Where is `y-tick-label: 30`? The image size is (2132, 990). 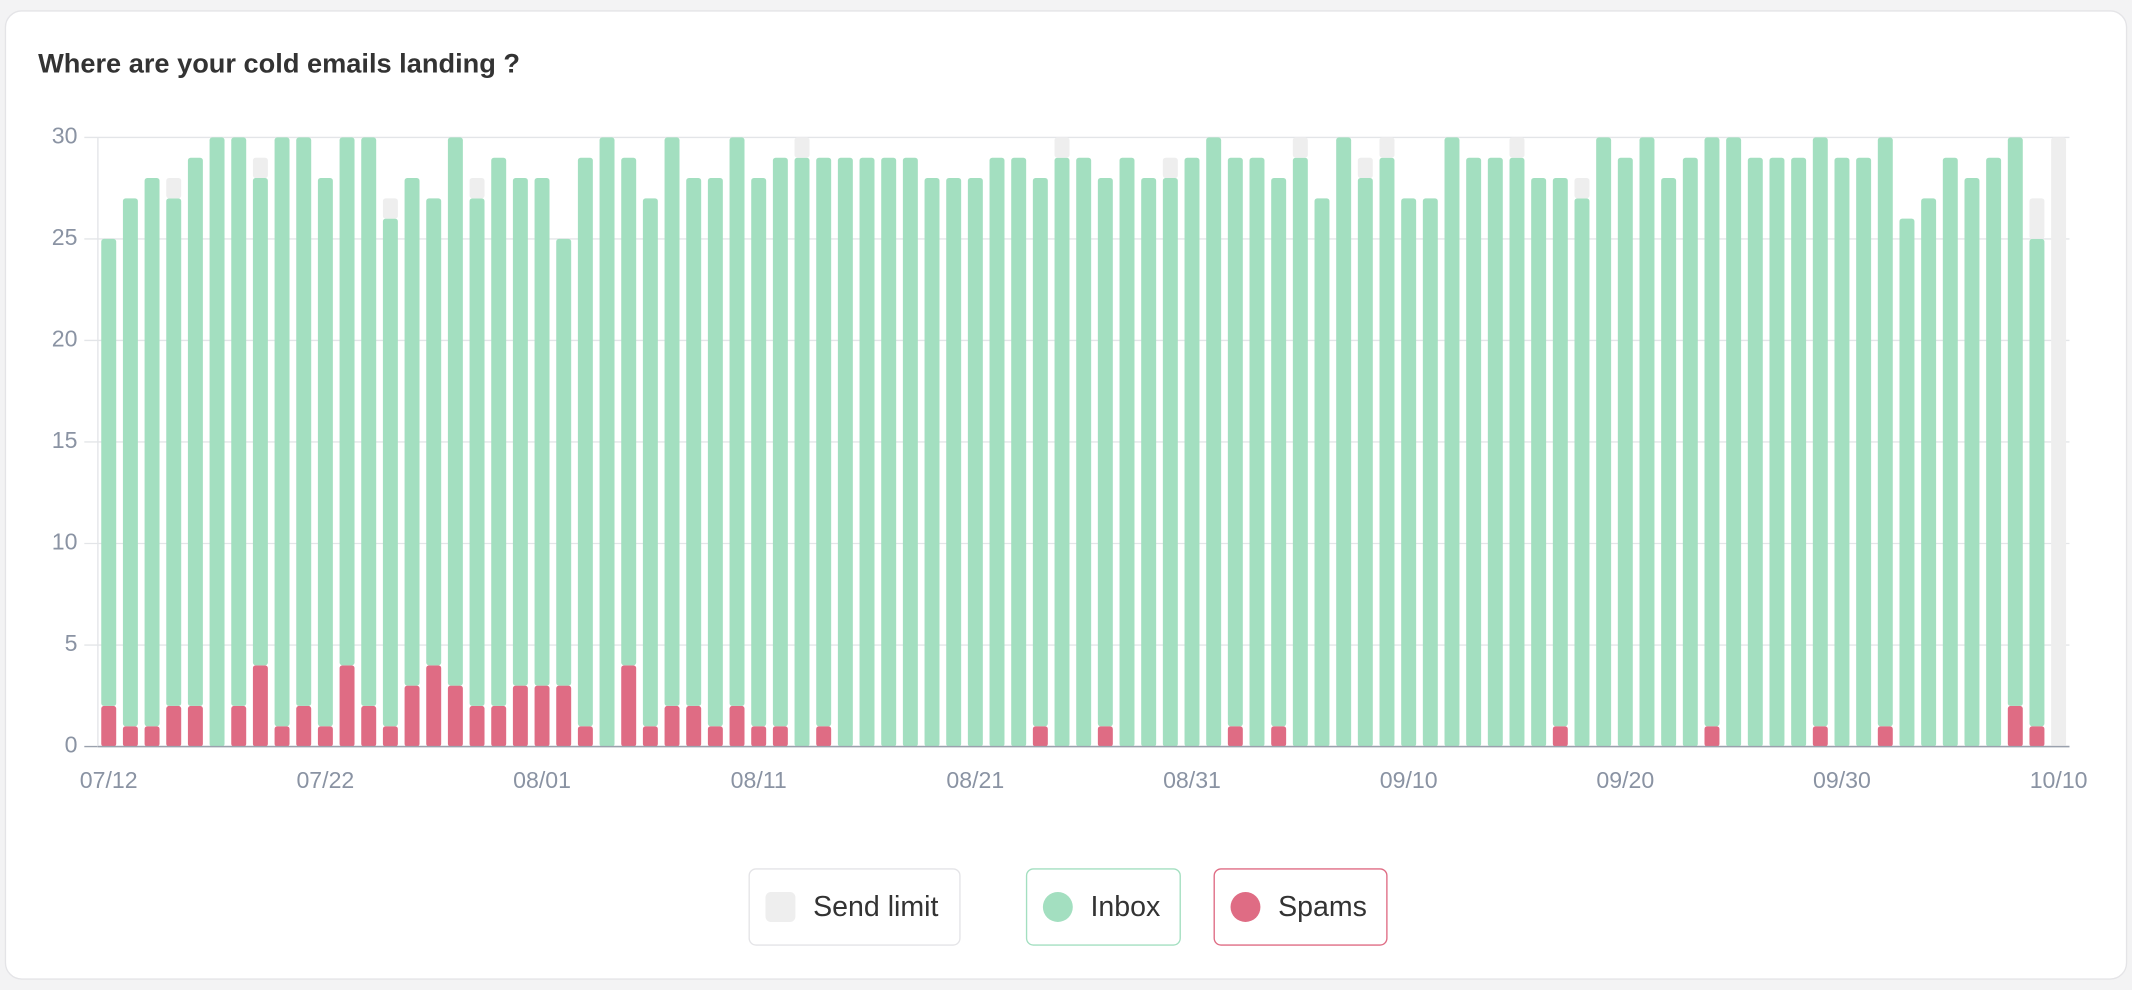
y-tick-label: 30 is located at coordinates (65, 136).